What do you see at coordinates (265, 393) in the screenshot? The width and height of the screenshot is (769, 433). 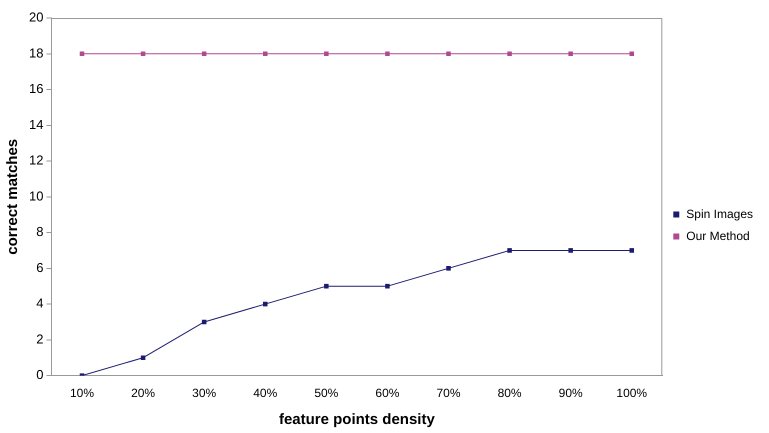 I see `x-tick-label: 40%` at bounding box center [265, 393].